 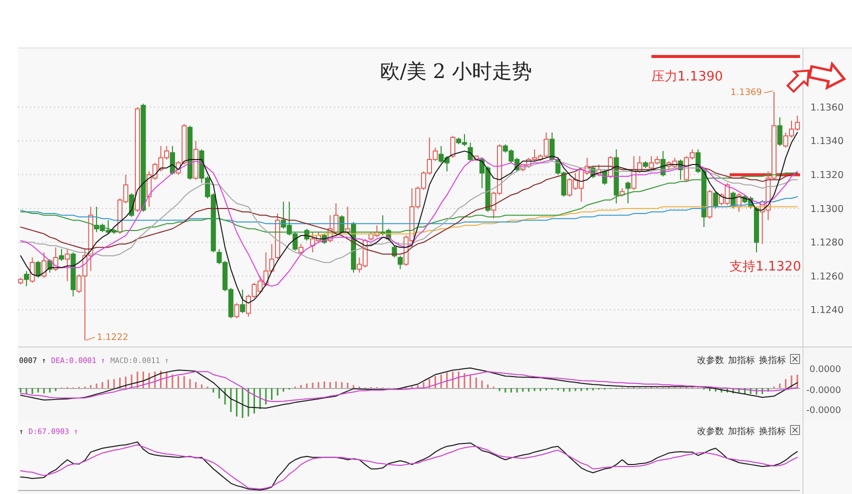 What do you see at coordinates (827, 209) in the screenshot?
I see `y-tick-label: 1.1300` at bounding box center [827, 209].